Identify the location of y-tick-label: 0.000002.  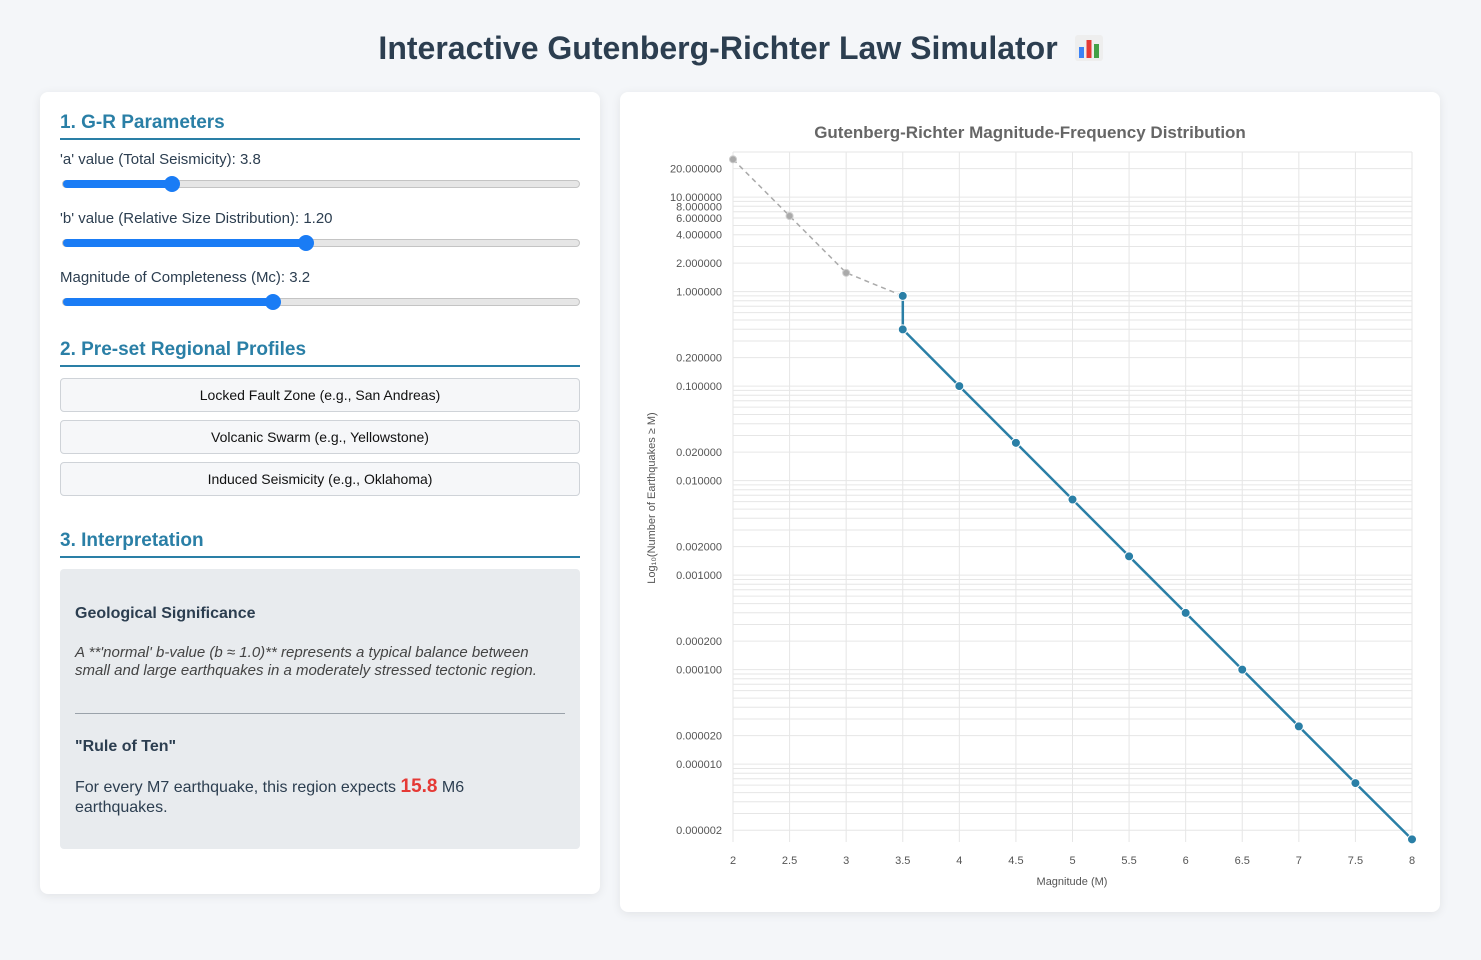
(699, 831).